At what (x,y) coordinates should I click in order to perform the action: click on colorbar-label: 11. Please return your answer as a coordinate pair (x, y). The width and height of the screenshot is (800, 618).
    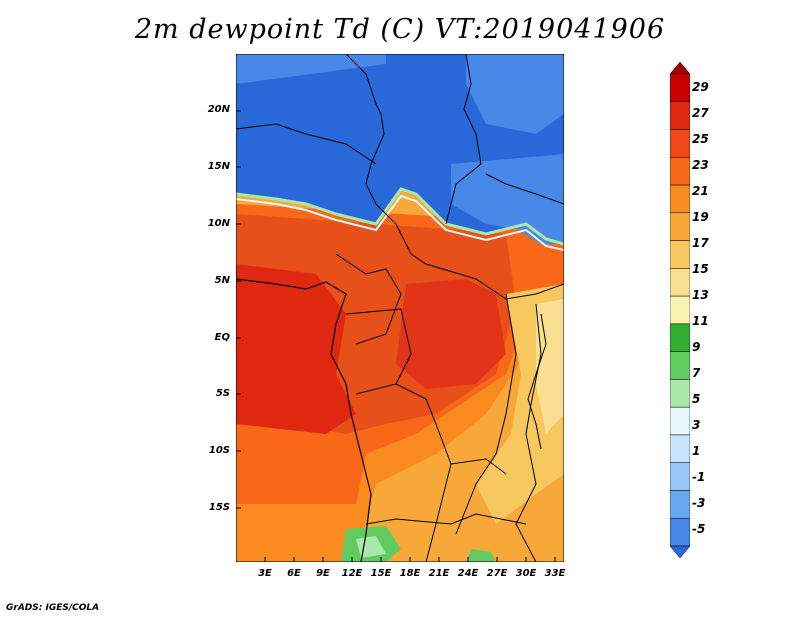
    Looking at the image, I should click on (700, 321).